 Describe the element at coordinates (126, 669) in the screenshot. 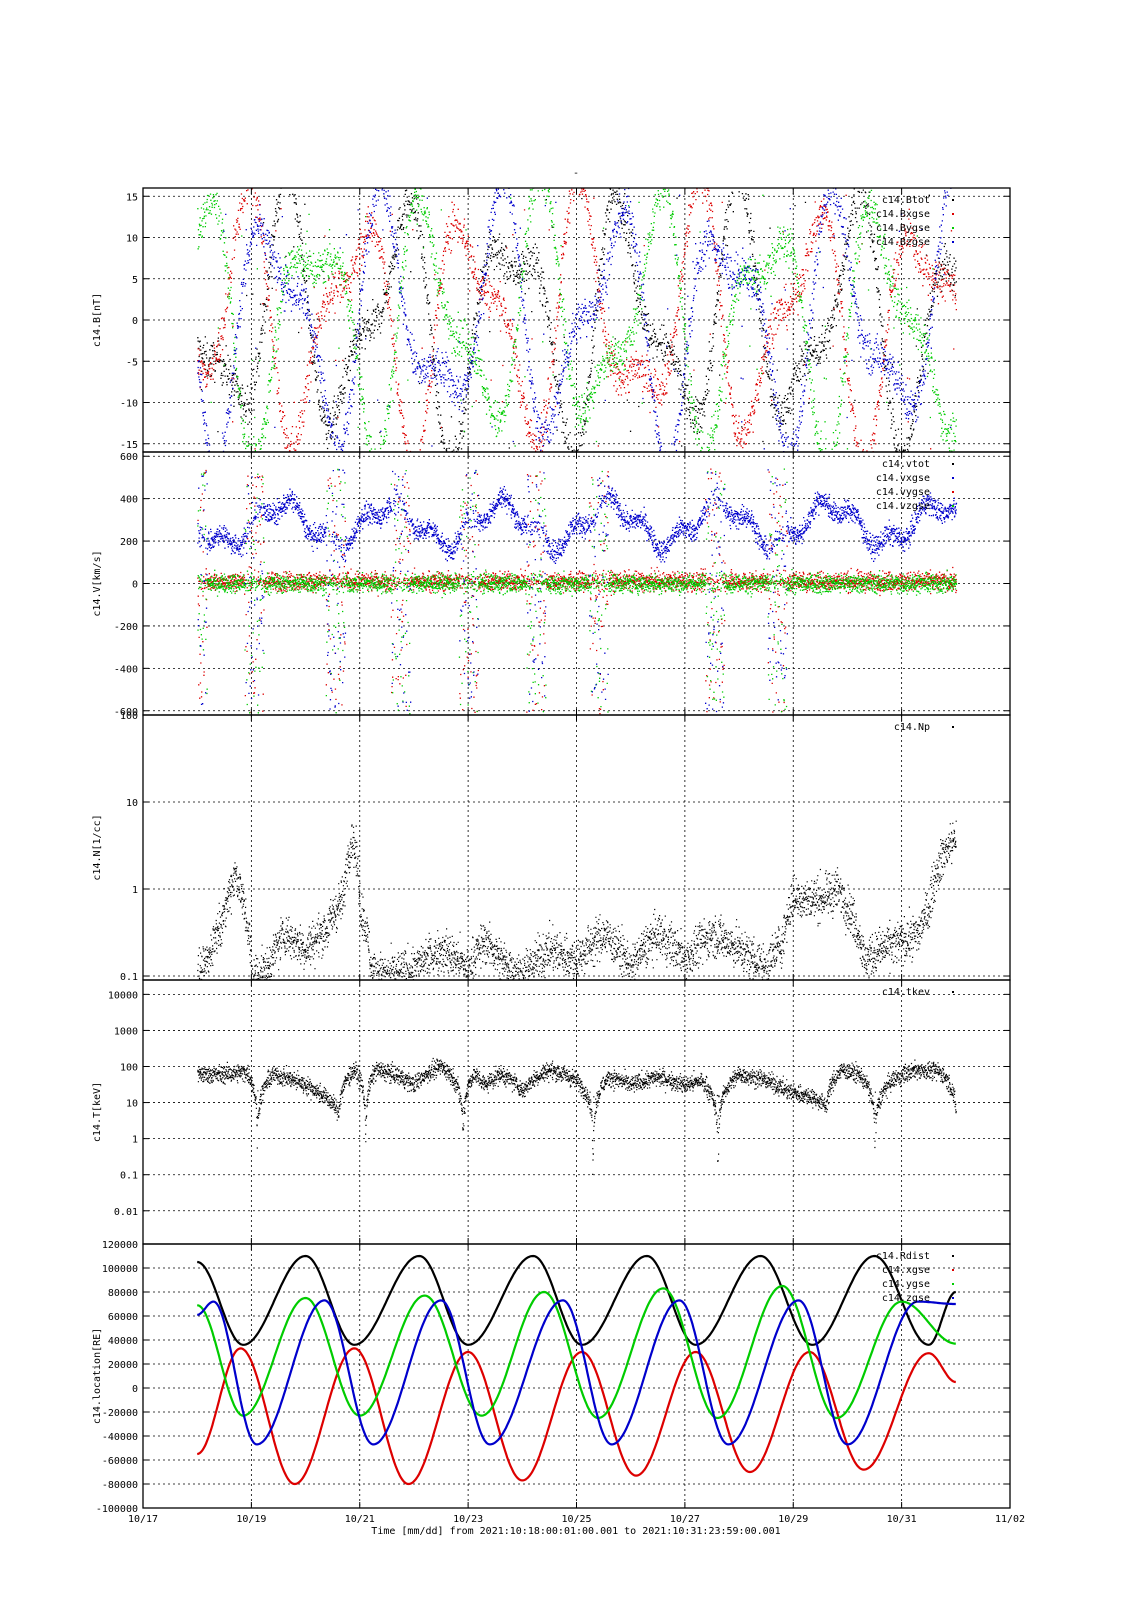

I see `y-tick-label: -400` at that location.